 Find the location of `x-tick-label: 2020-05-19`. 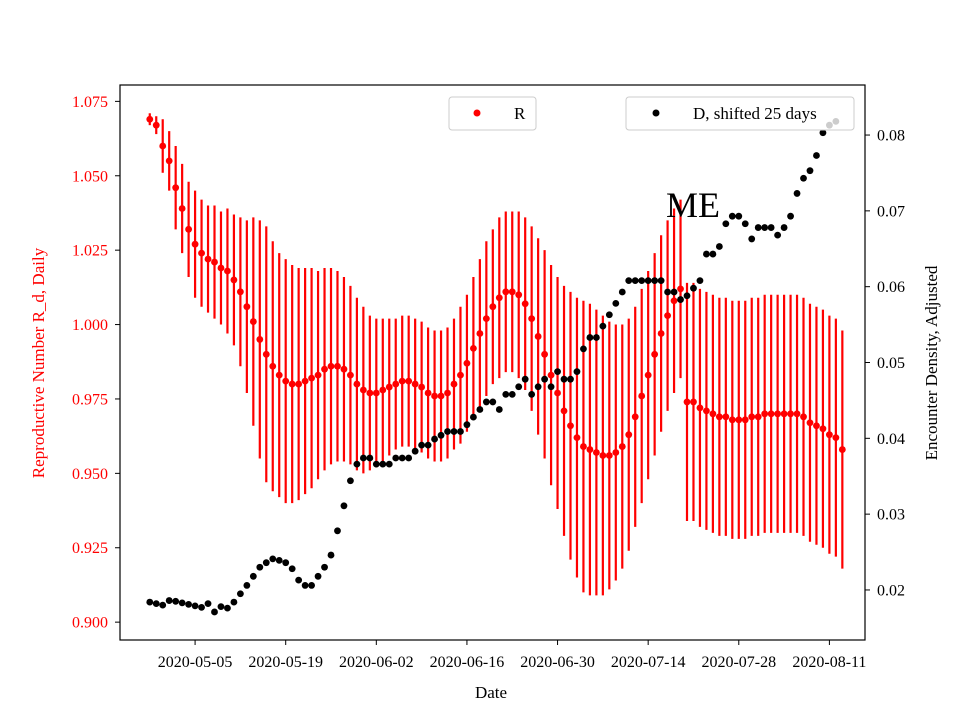

x-tick-label: 2020-05-19 is located at coordinates (285, 662).